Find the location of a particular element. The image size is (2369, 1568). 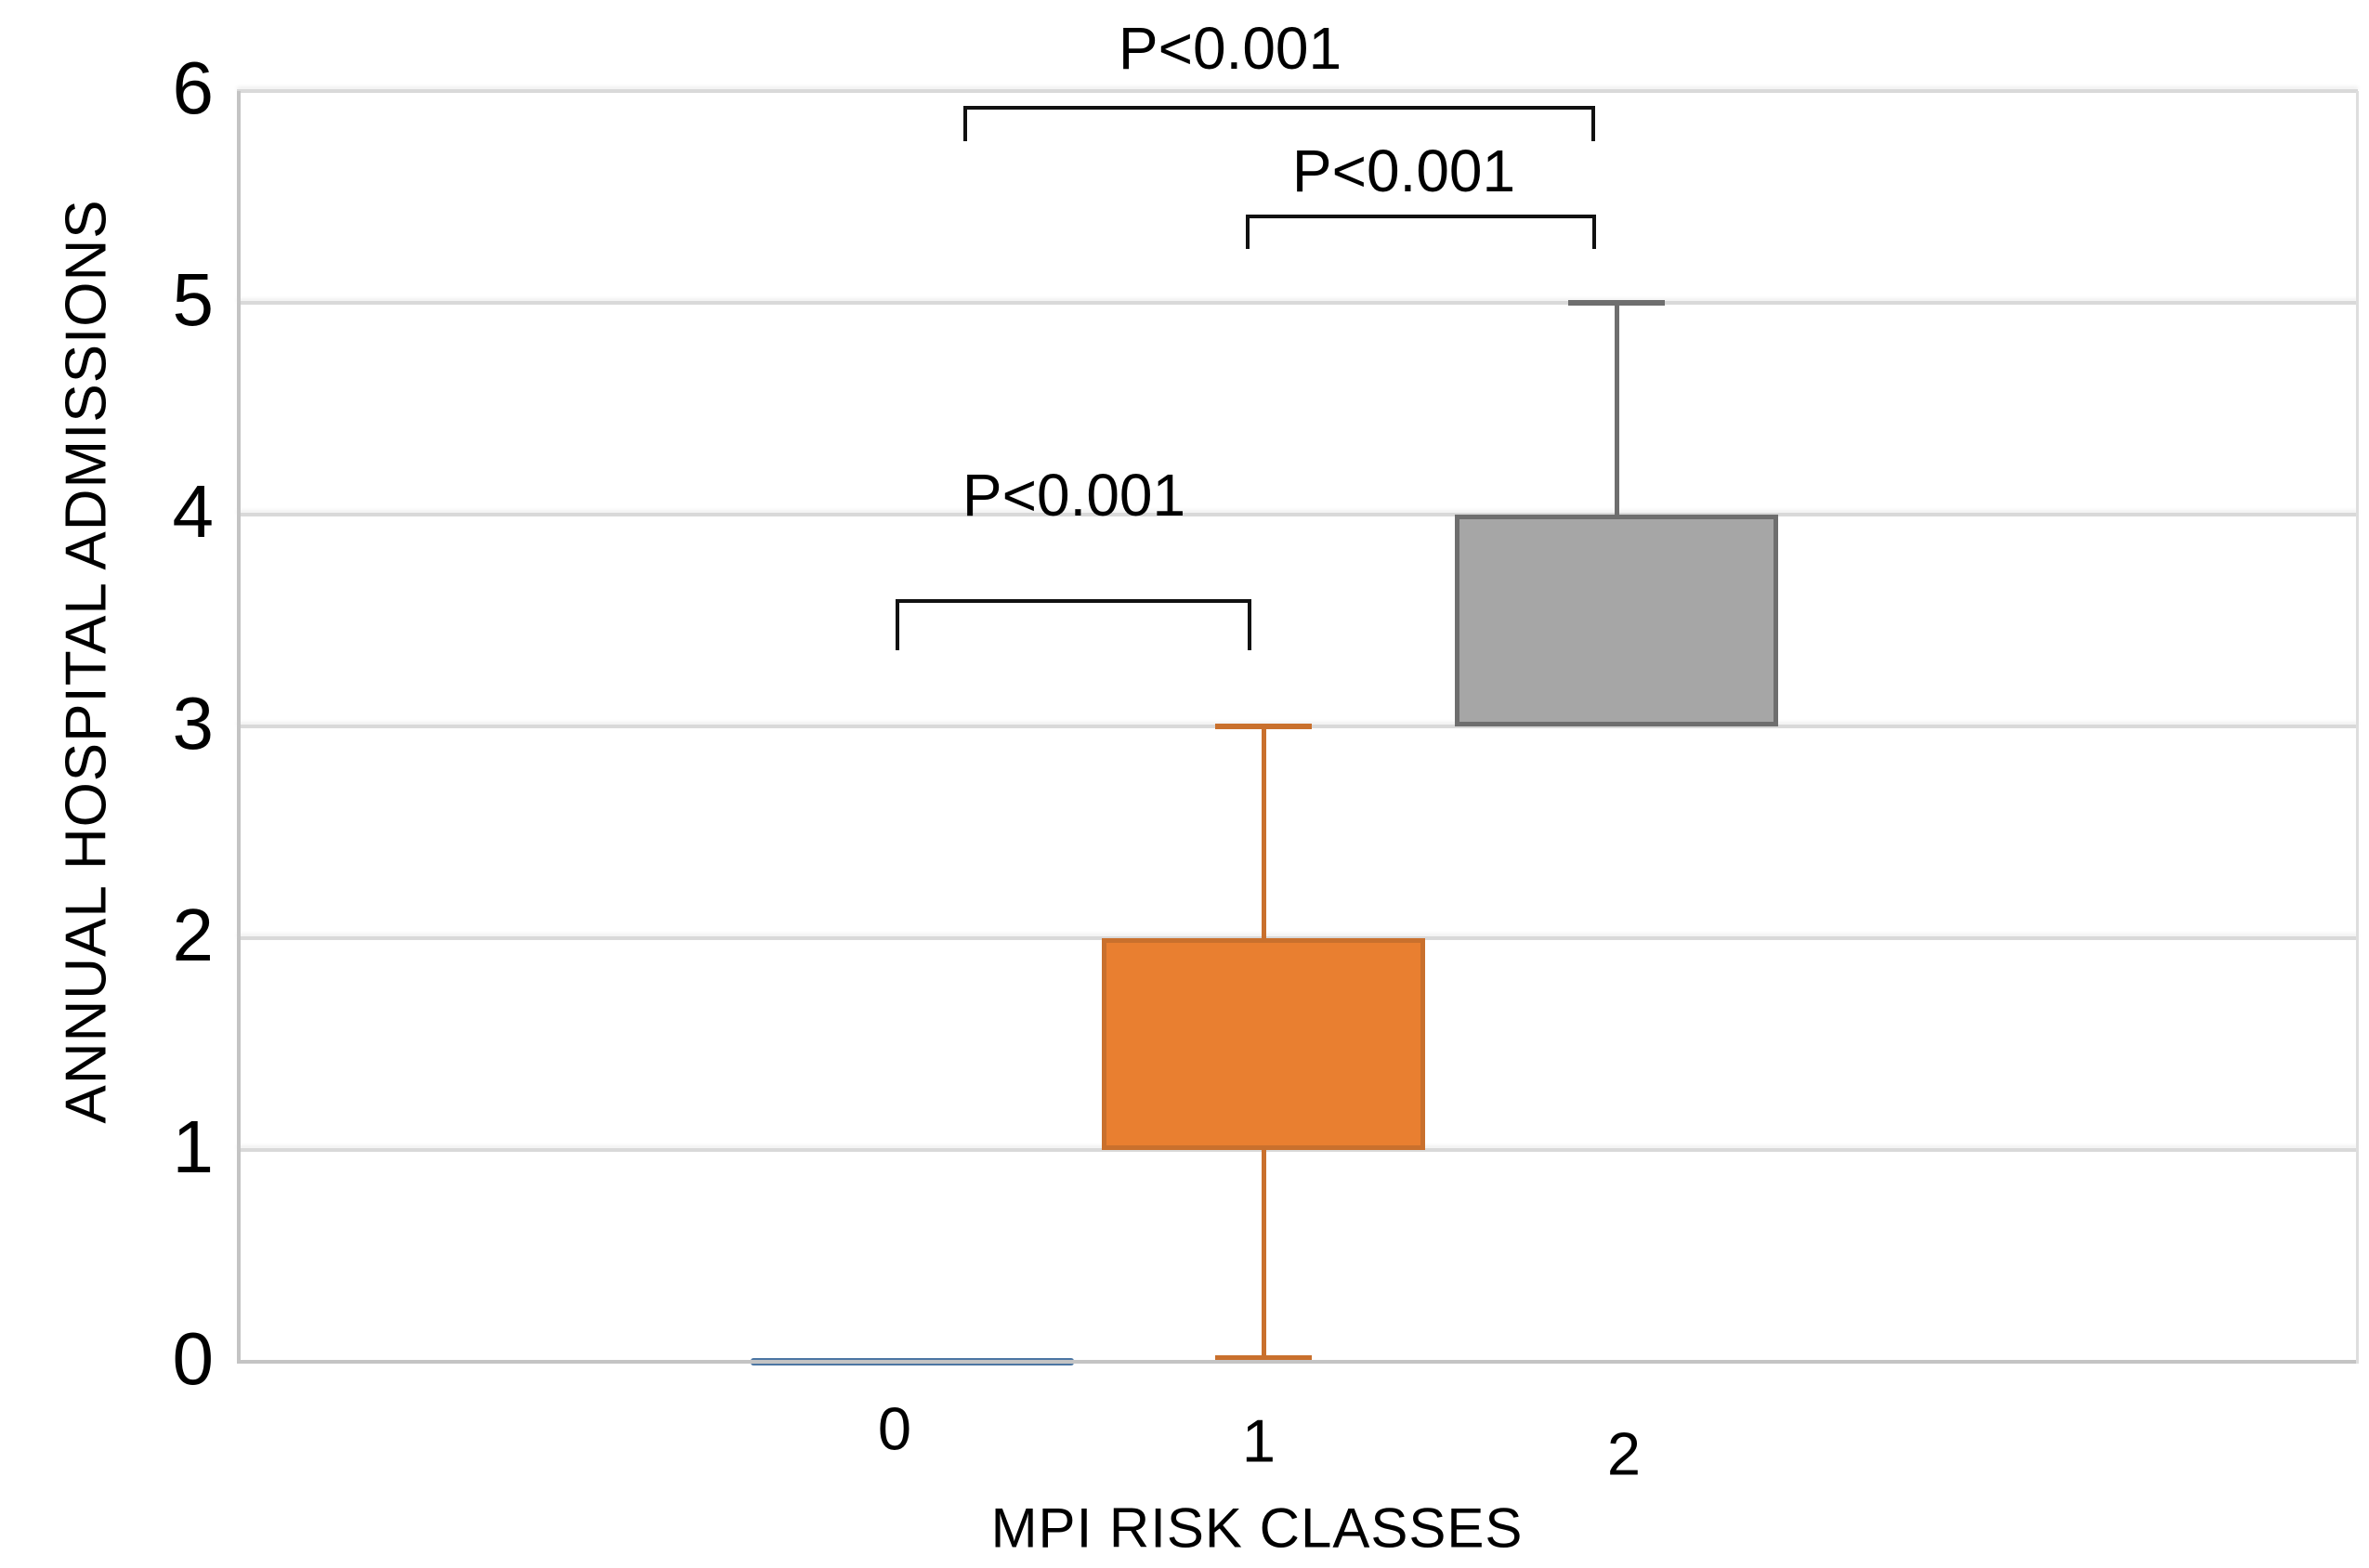

x-axis-title: MPI RISK CLASSES is located at coordinates (1257, 1528).